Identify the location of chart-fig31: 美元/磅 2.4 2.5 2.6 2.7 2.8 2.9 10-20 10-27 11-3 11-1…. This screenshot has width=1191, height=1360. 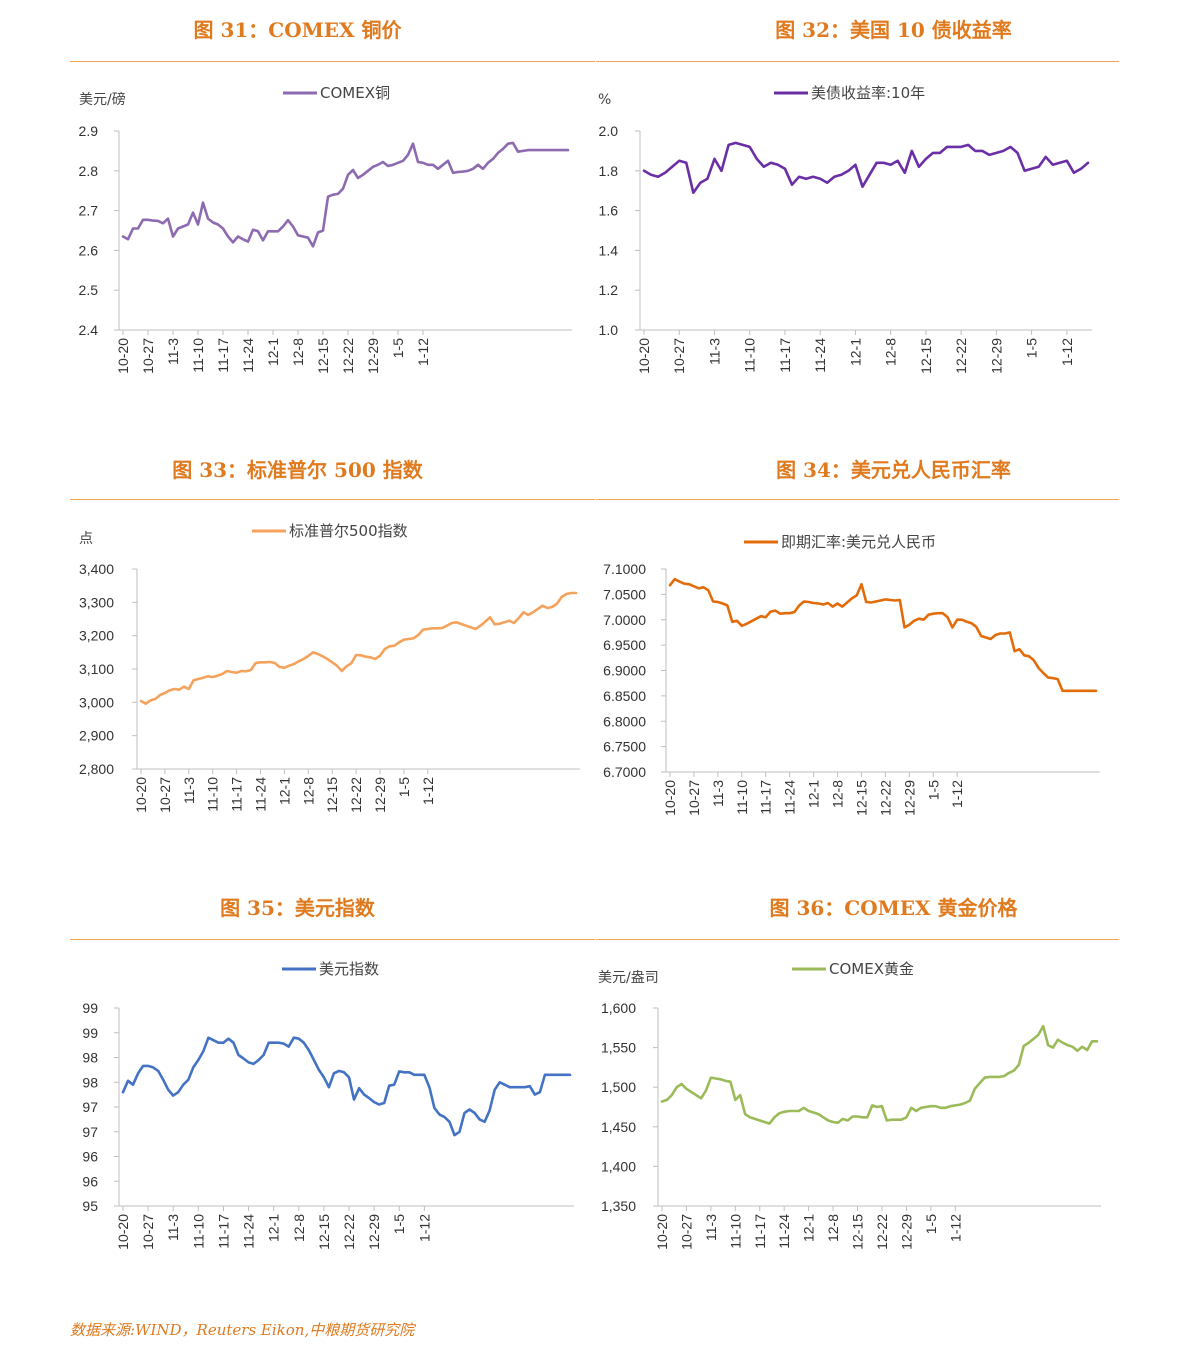
(325, 229).